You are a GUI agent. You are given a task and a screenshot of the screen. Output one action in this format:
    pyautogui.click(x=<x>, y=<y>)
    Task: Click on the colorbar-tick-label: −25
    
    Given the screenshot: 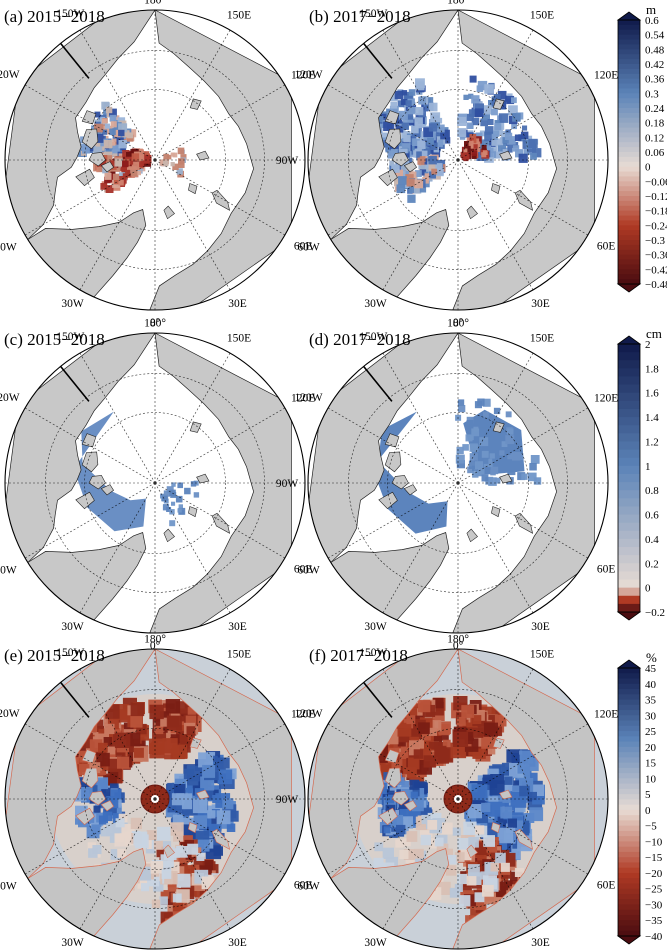 What is the action you would take?
    pyautogui.click(x=654, y=890)
    